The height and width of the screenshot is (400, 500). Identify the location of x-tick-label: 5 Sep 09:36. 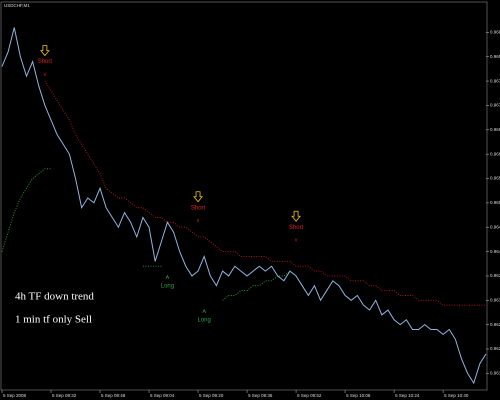
(260, 395).